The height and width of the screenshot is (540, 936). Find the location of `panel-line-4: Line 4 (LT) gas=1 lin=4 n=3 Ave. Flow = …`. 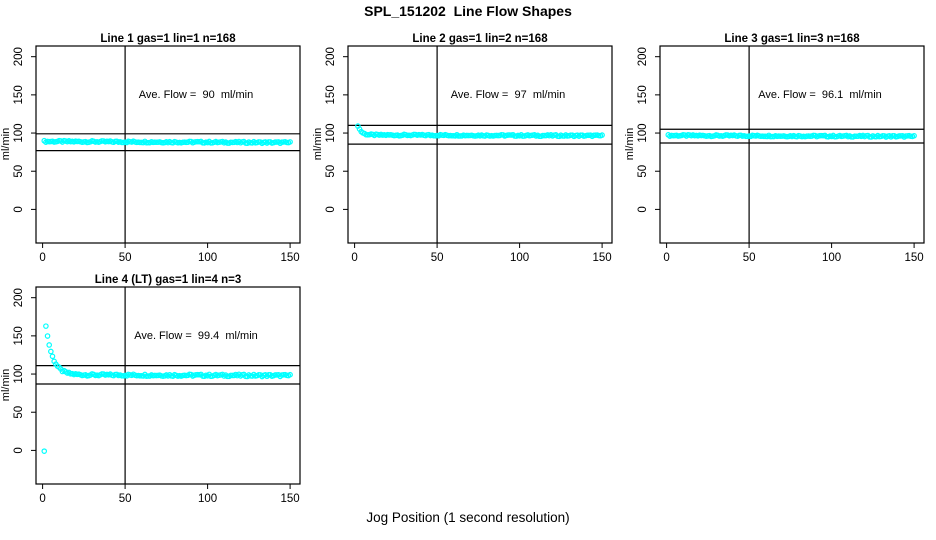

panel-line-4: Line 4 (LT) gas=1 lin=4 n=3 Ave. Flow = … is located at coordinates (150, 389).